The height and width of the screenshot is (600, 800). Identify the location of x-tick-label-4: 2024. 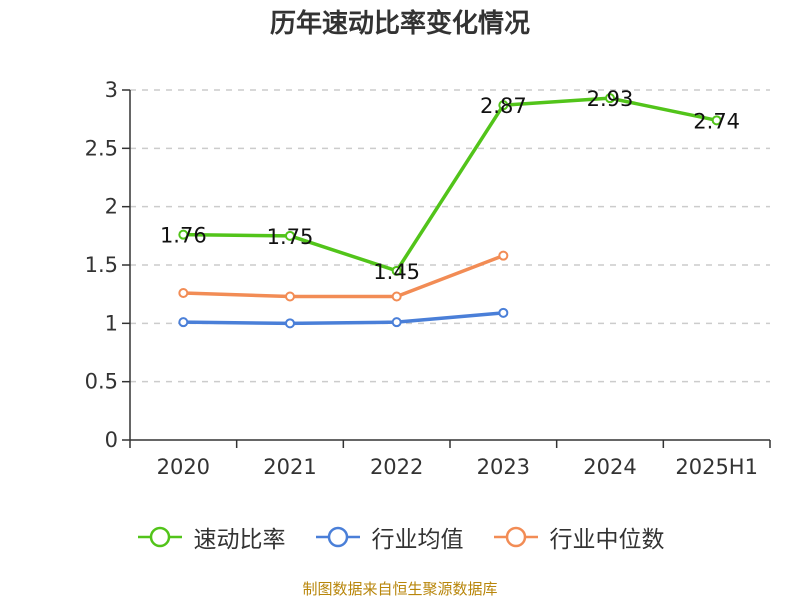
(609, 467).